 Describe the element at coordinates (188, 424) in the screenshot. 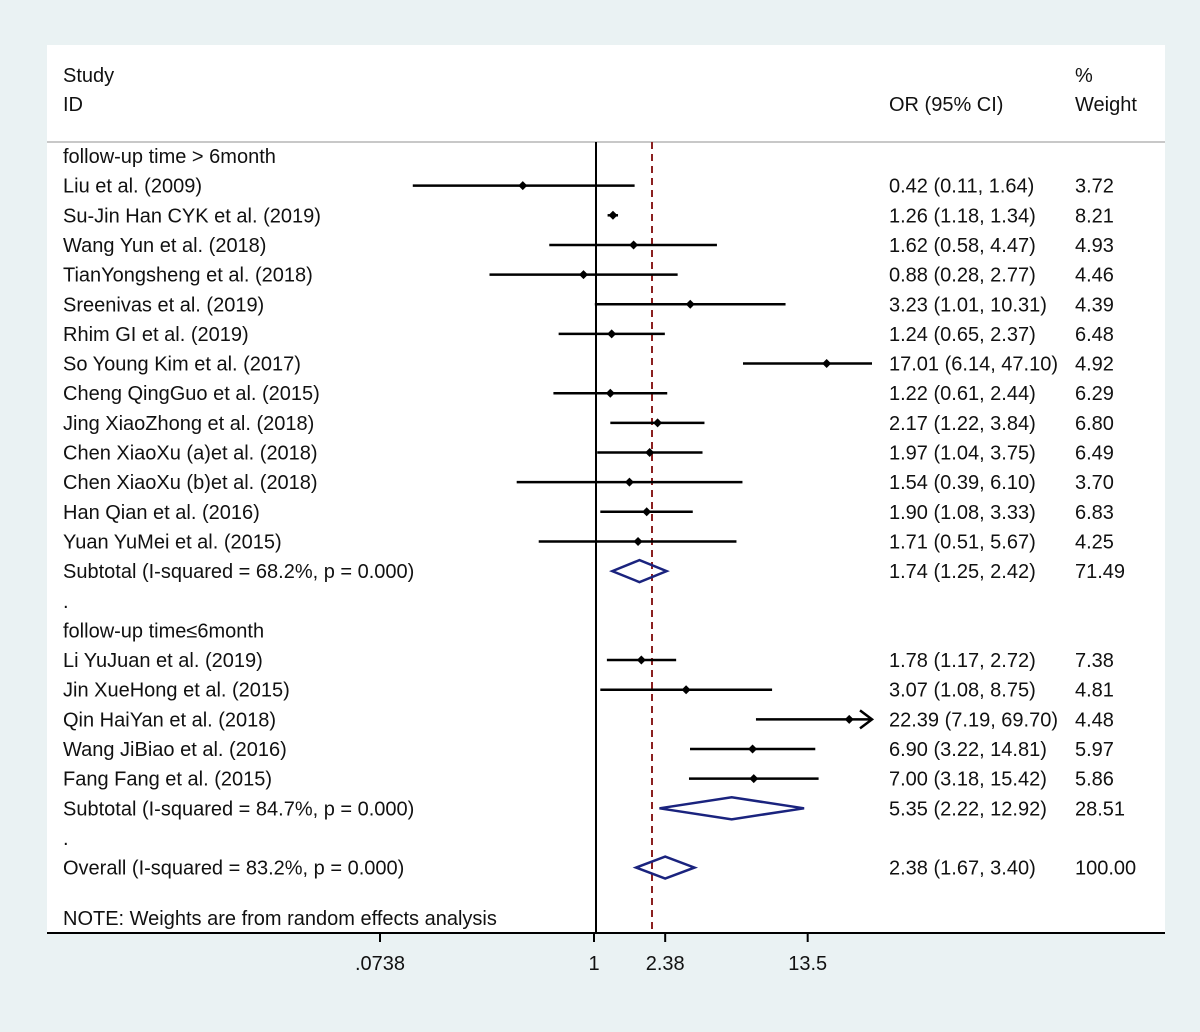

I see `study-9-label: Jing XiaoZhong et al. (2018)` at that location.